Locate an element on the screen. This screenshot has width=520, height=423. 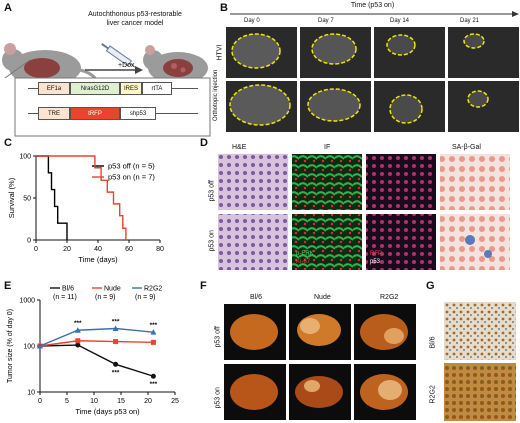
legend-label: R2G2 is located at coordinates (153, 289).